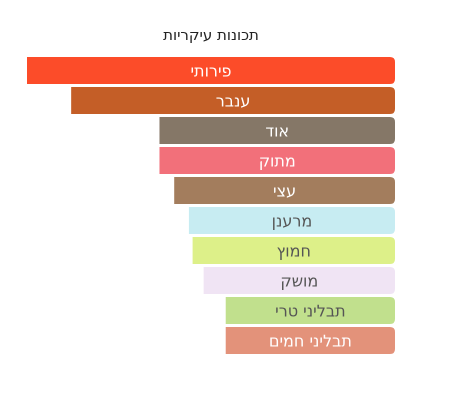 This screenshot has height=405, width=470. I want to click on bar-group: פירותי, so click(211, 70).